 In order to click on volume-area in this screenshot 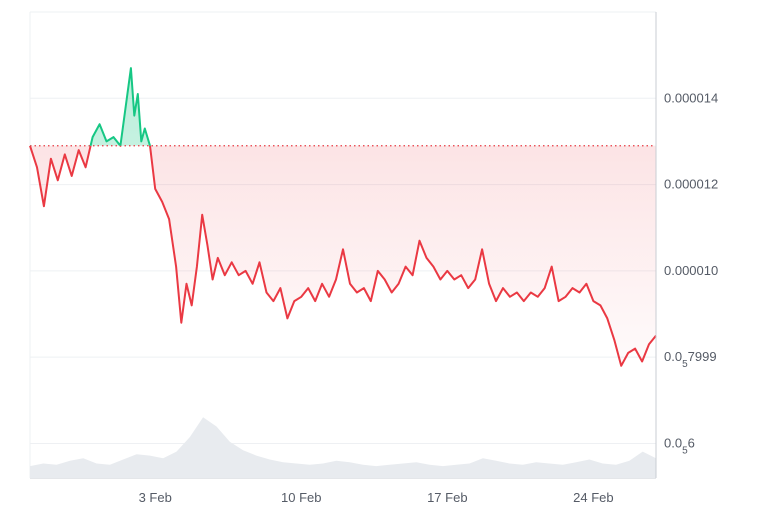, I will do `click(343, 447)`.